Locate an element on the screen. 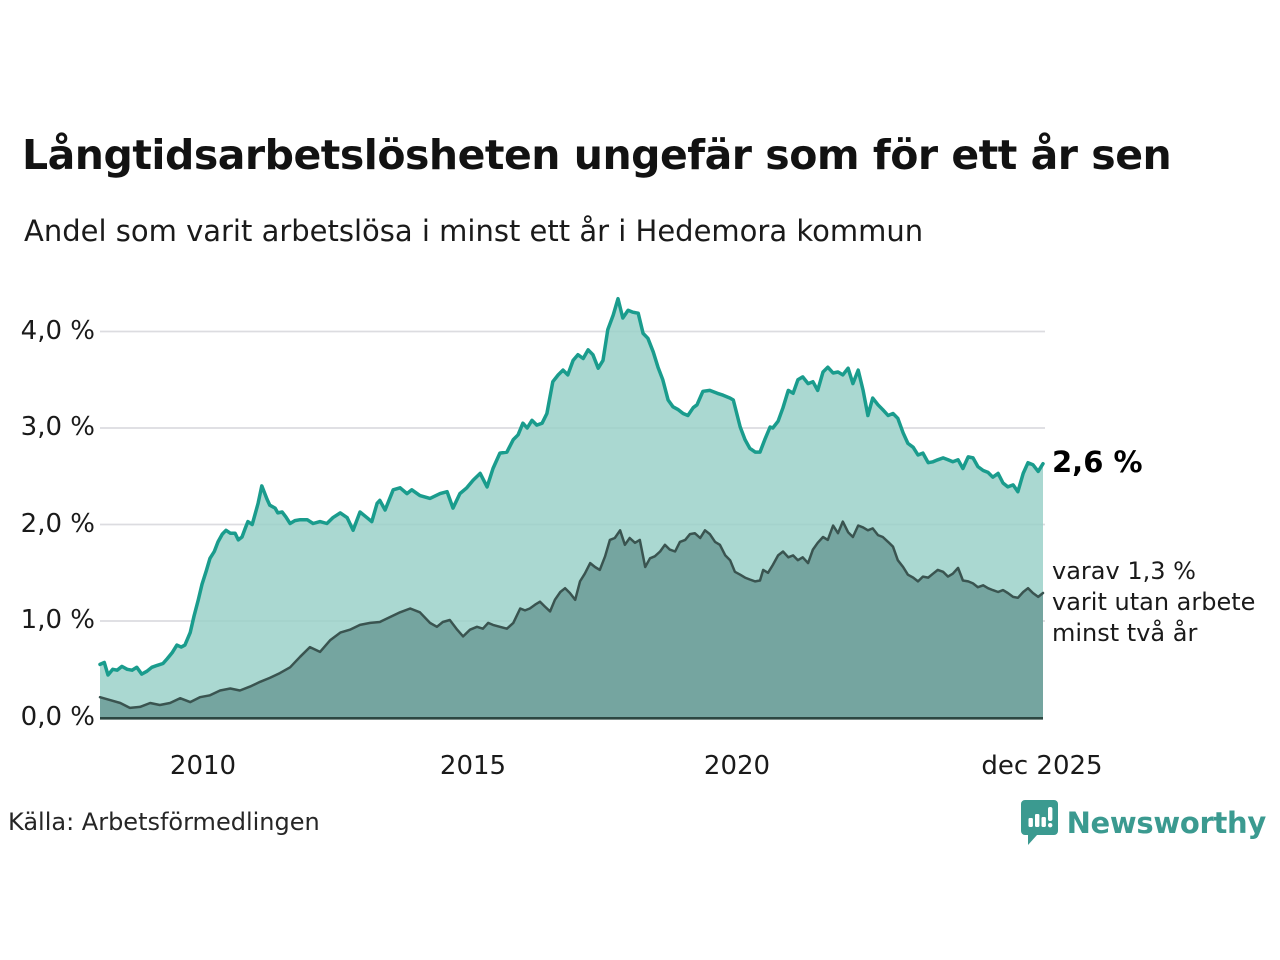  y-axis-tick-4: 4,0 % is located at coordinates (57, 331).